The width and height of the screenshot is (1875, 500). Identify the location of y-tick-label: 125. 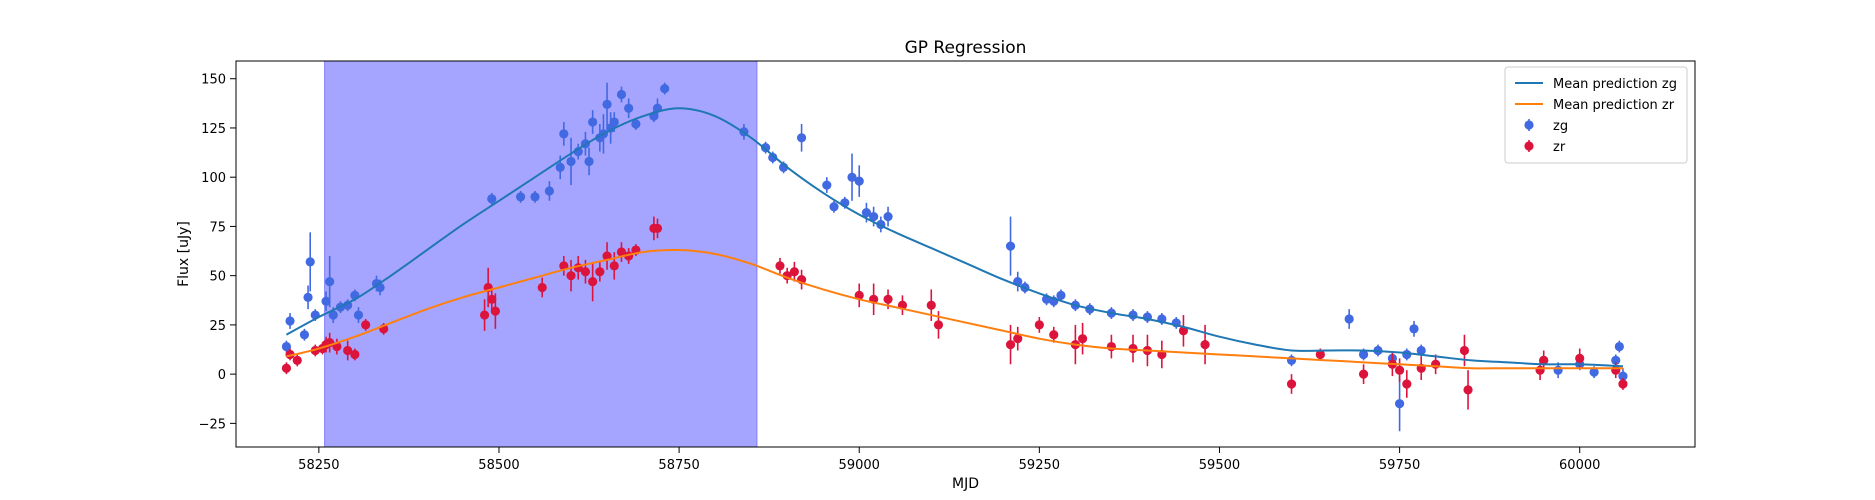
(213, 129).